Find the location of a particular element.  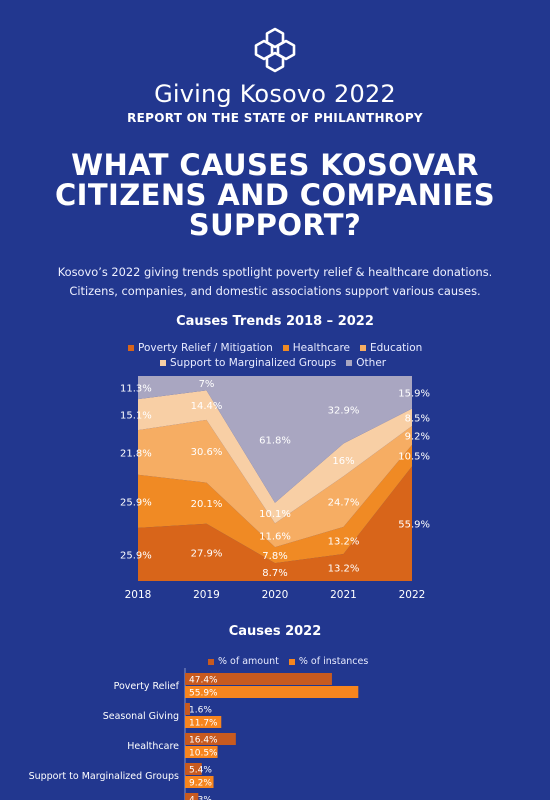

legend-label: % of amount is located at coordinates (248, 661).